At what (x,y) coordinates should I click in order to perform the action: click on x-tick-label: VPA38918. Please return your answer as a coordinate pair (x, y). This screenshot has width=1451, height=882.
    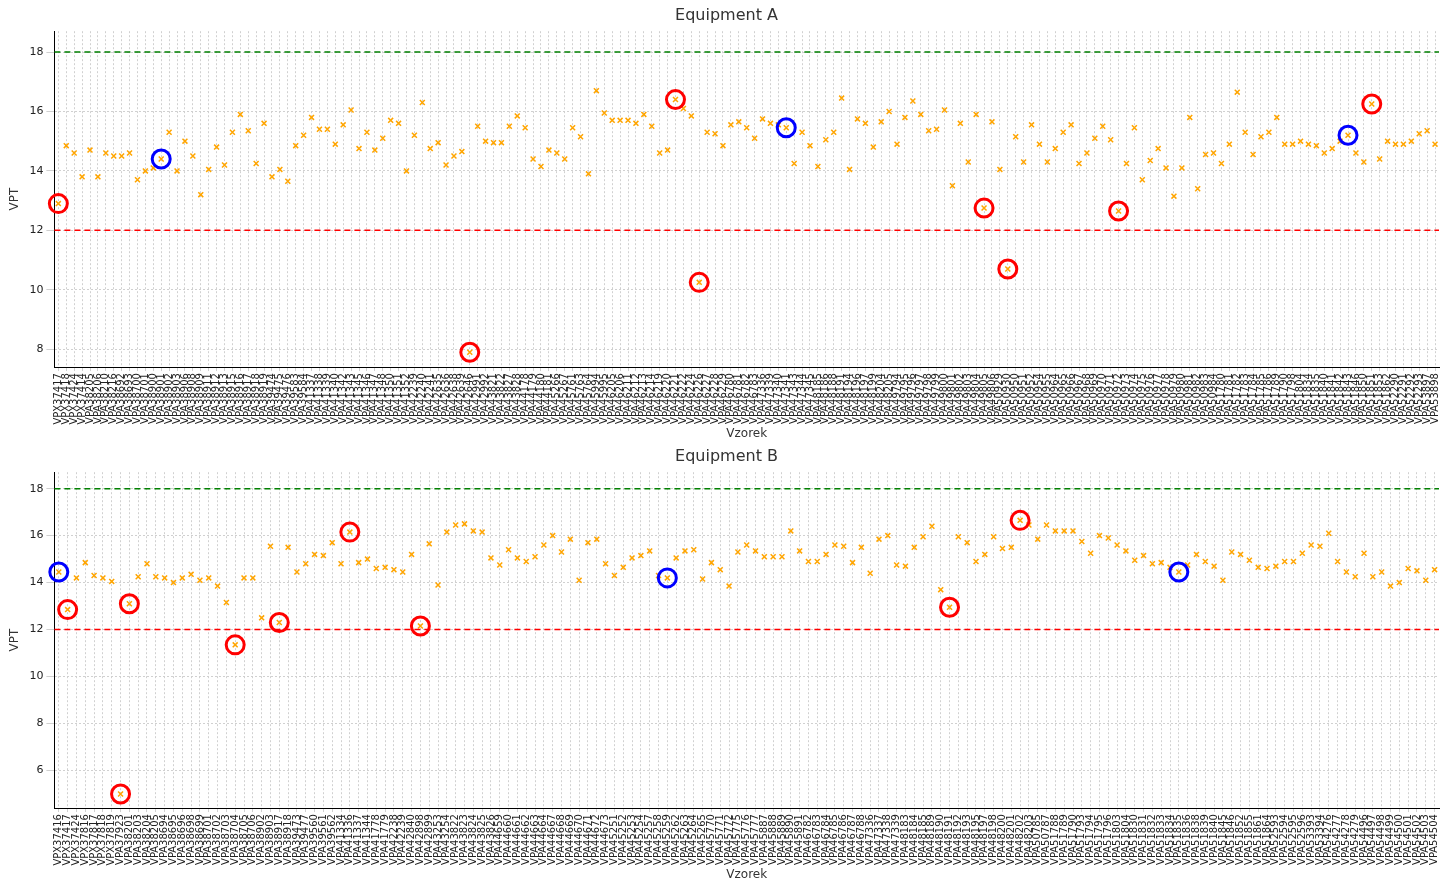
    Looking at the image, I should click on (287, 839).